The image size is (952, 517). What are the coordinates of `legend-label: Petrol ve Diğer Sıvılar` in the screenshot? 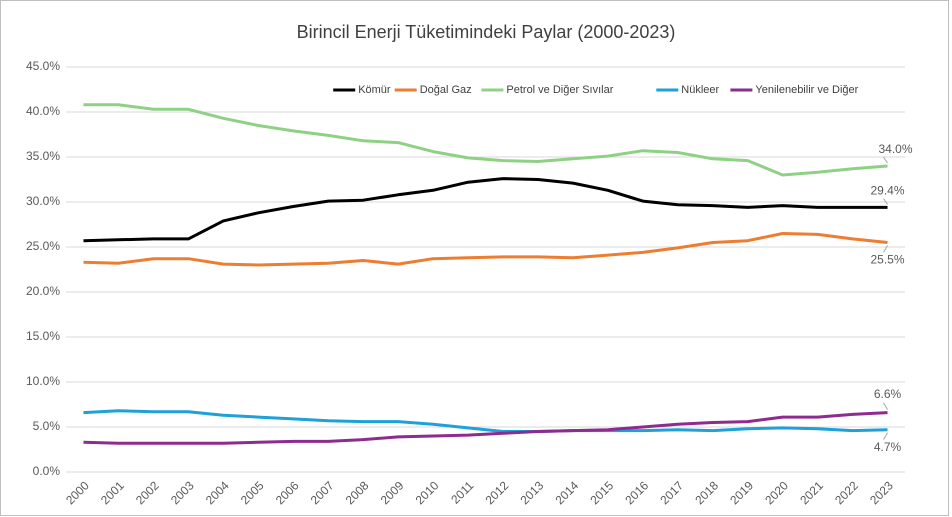 It's located at (559, 90).